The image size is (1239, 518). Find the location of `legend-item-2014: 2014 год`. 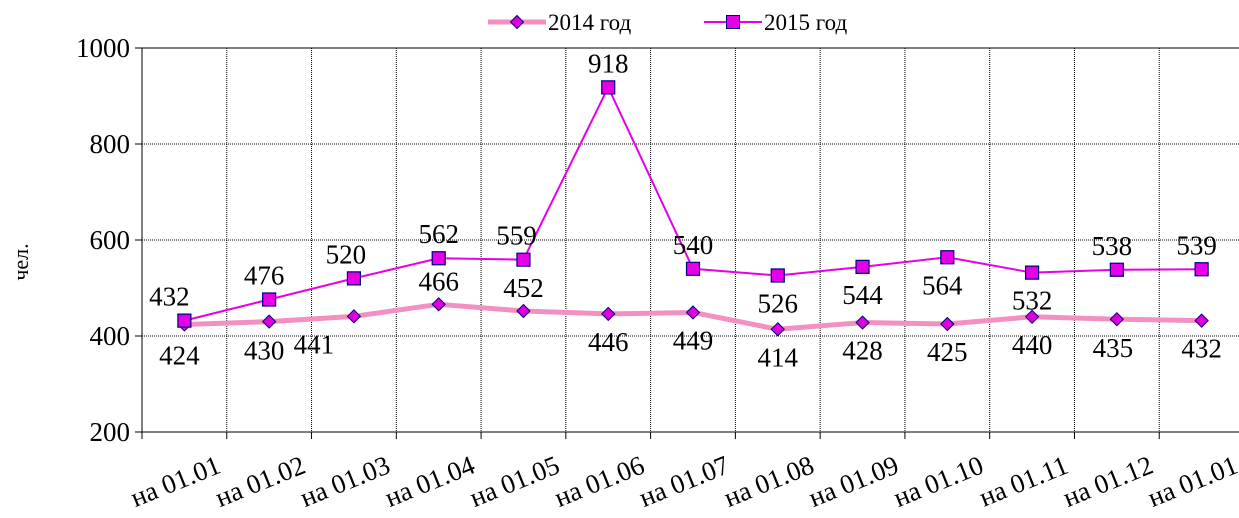

legend-item-2014: 2014 год is located at coordinates (559, 22).